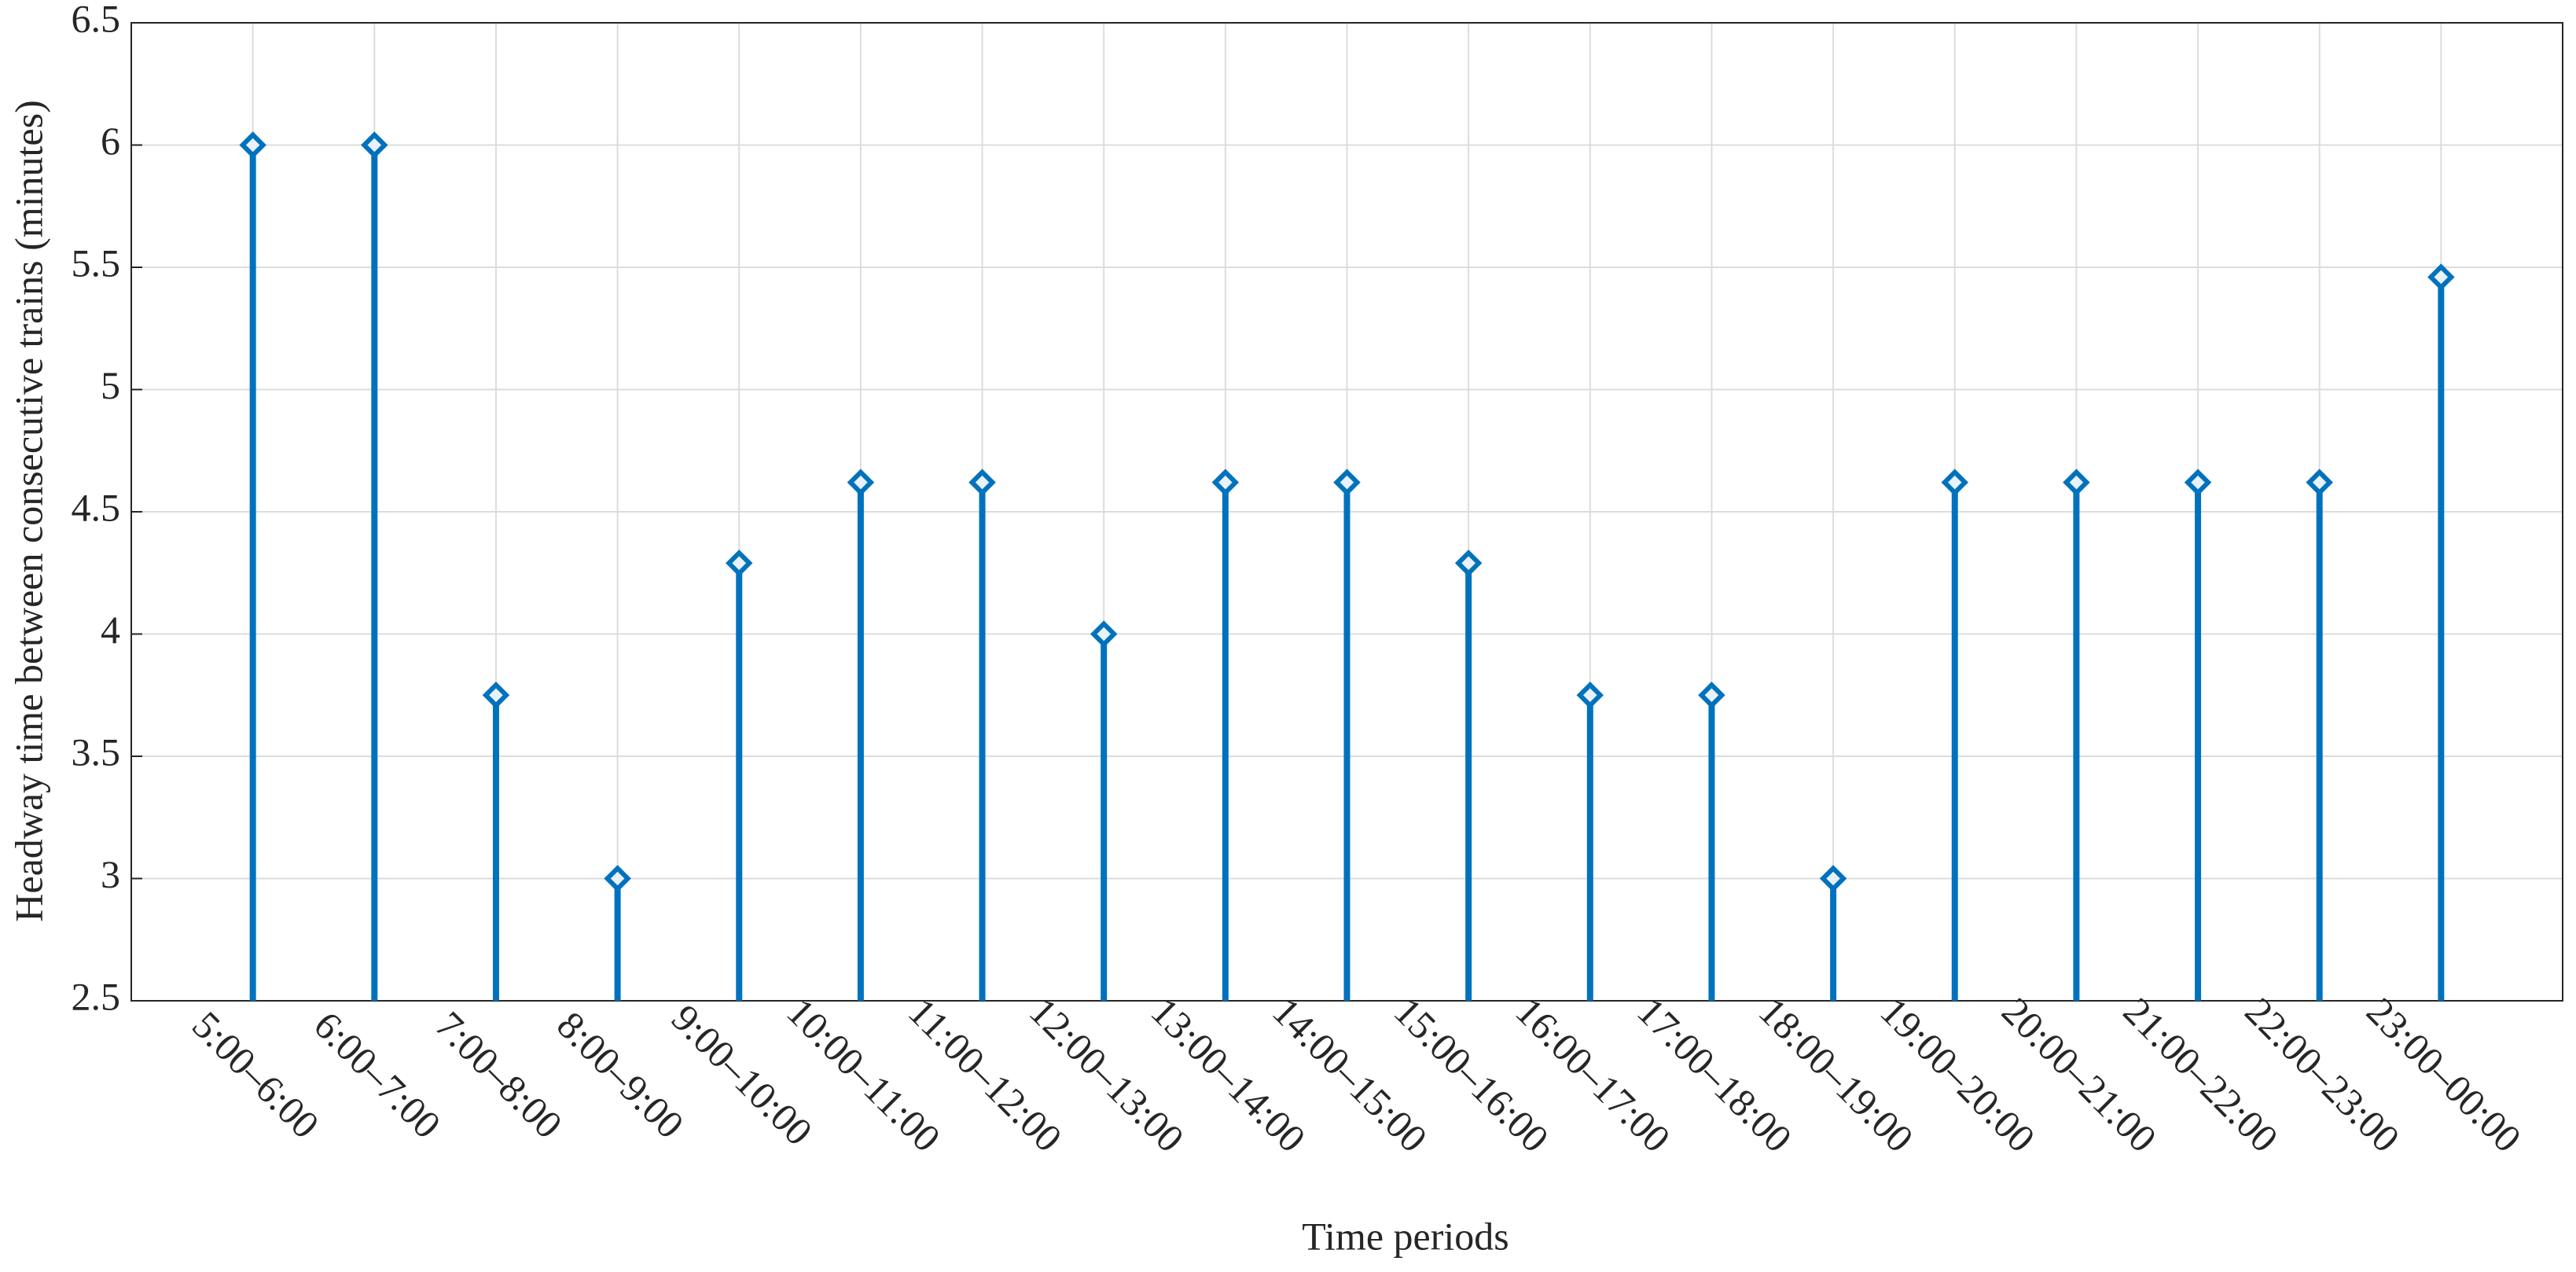  Describe the element at coordinates (499, 1075) in the screenshot. I see `x-tick-label: 7:00–8:00` at that location.